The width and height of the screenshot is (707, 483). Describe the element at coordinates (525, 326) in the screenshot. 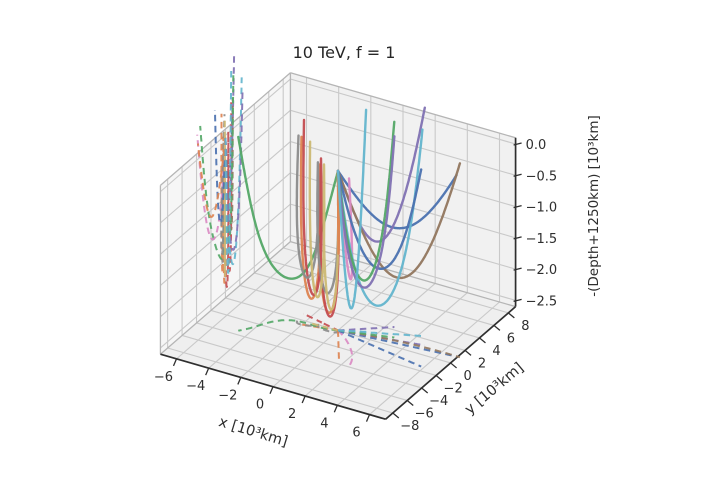

I see `y-tick-label: 8` at that location.